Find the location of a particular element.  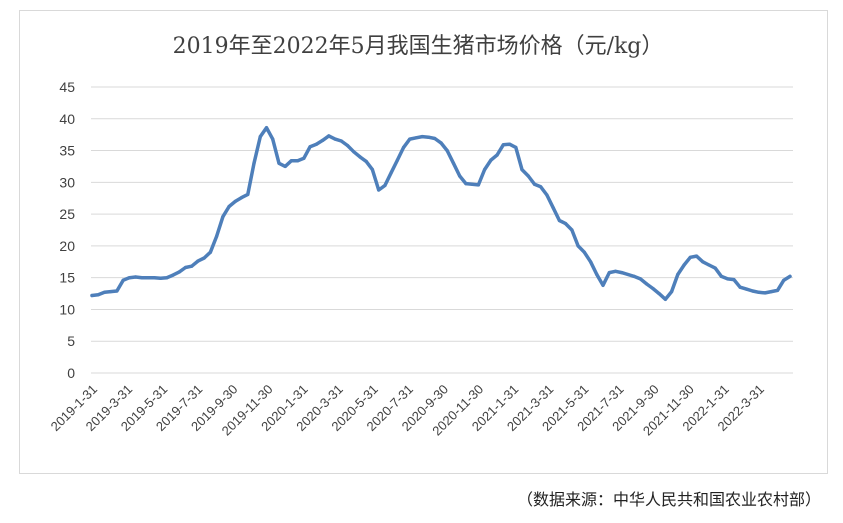

y-tick-label: 5 is located at coordinates (71, 341).